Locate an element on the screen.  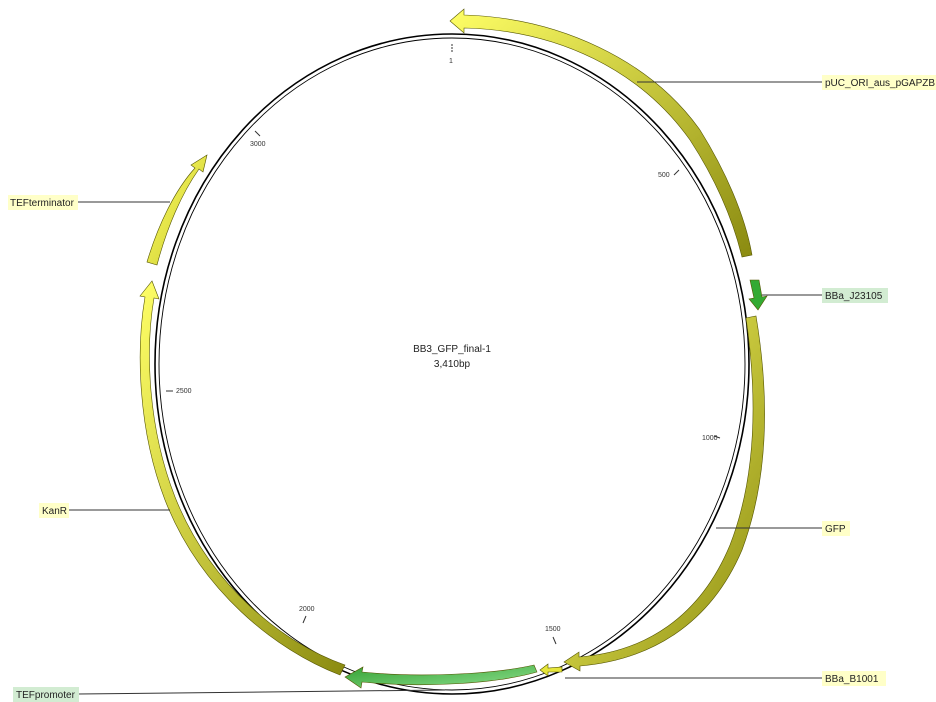
feature-label-KanR: KanR is located at coordinates (54, 511).